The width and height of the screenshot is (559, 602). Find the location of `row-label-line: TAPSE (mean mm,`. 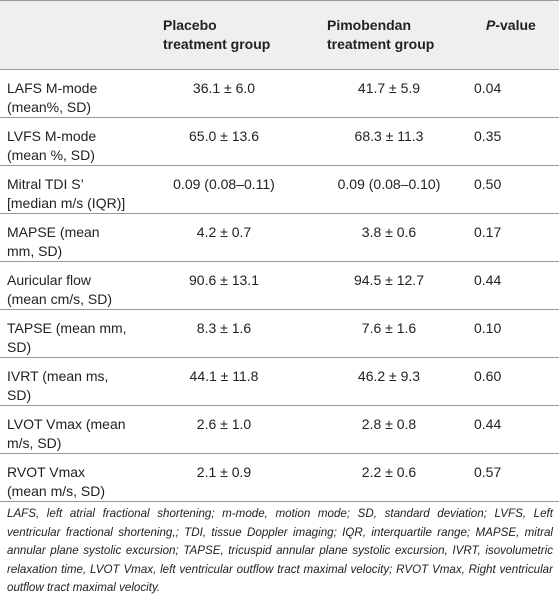

row-label-line: TAPSE (mean mm, is located at coordinates (67, 328).